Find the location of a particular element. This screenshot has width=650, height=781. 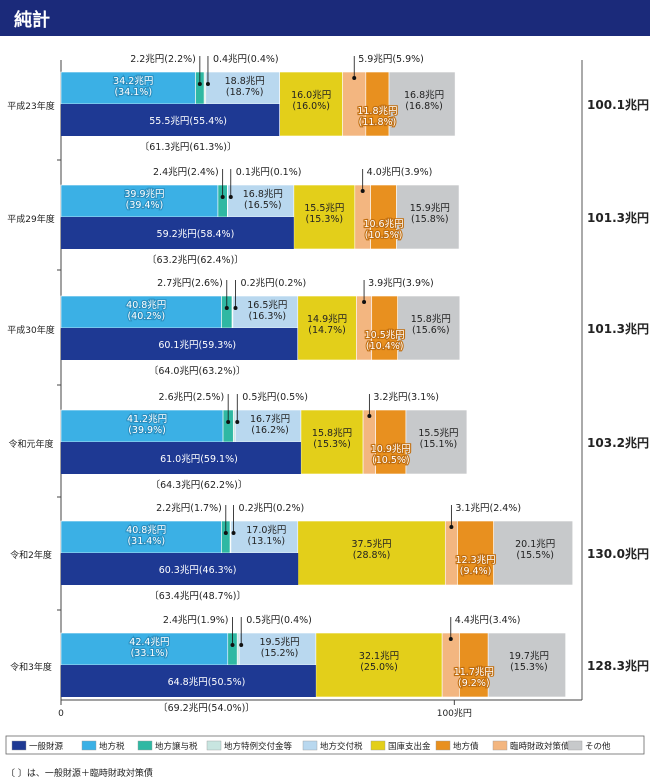

label-yojo: 2.7兆円(2.6%) is located at coordinates (190, 283).